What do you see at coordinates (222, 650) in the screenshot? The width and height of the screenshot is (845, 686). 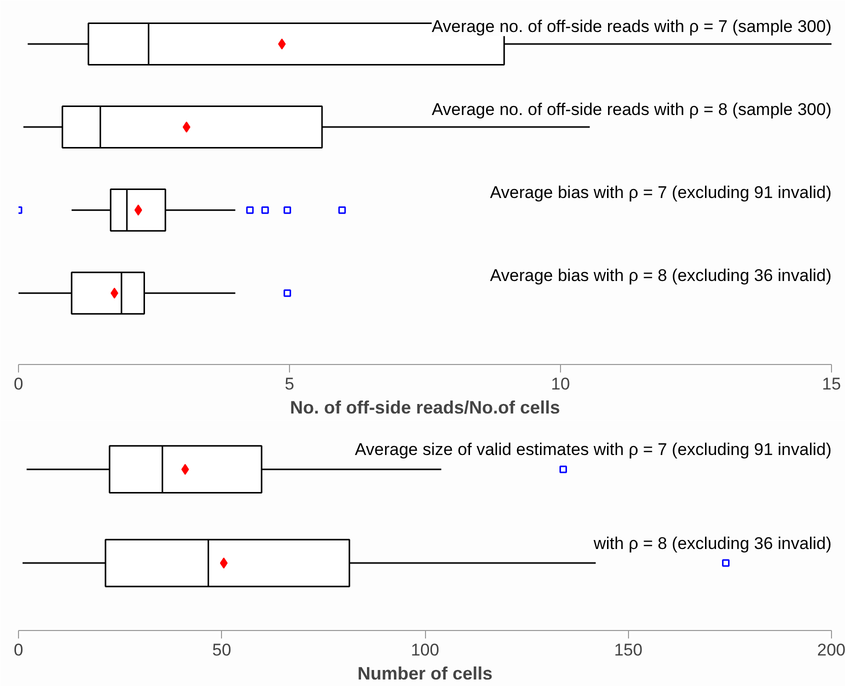 I see `x-tick-label: 50` at bounding box center [222, 650].